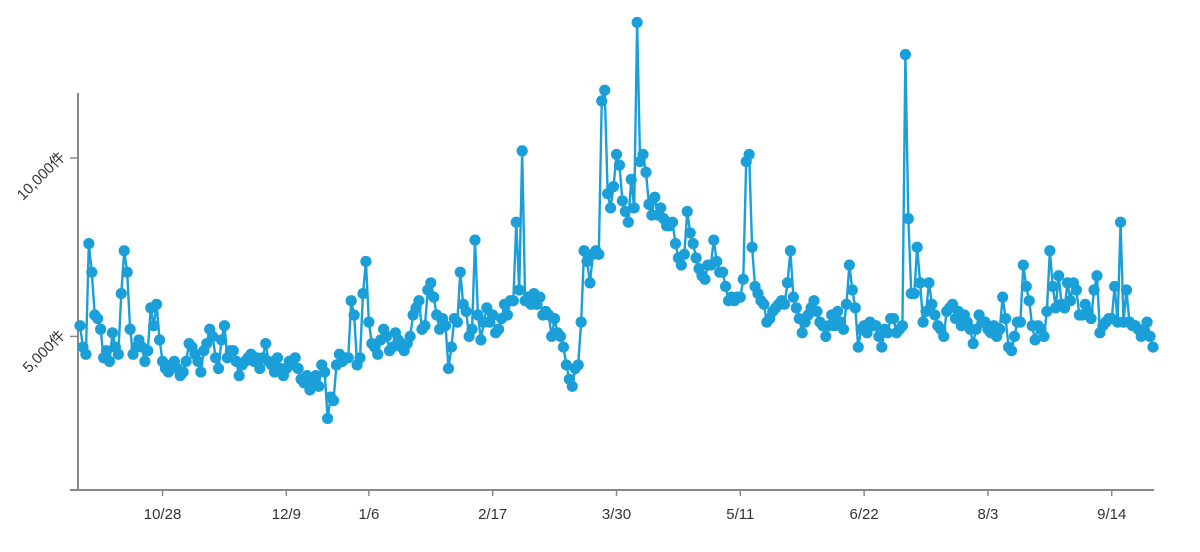 This screenshot has height=552, width=1200. I want to click on x-tick-label: 10/28, so click(163, 514).